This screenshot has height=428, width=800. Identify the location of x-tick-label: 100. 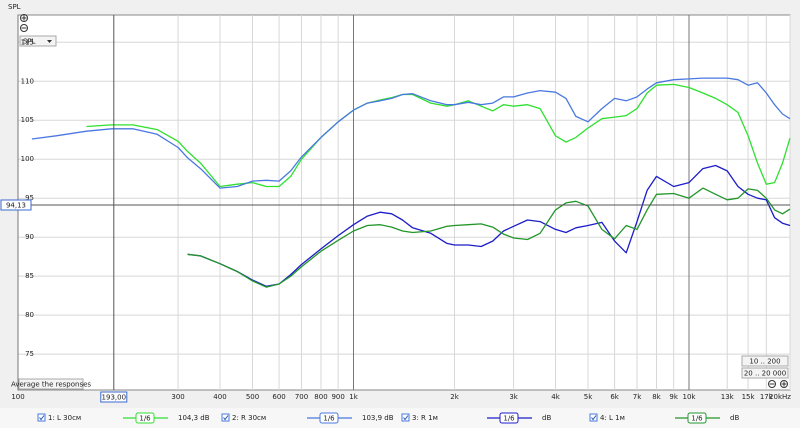
(17, 397).